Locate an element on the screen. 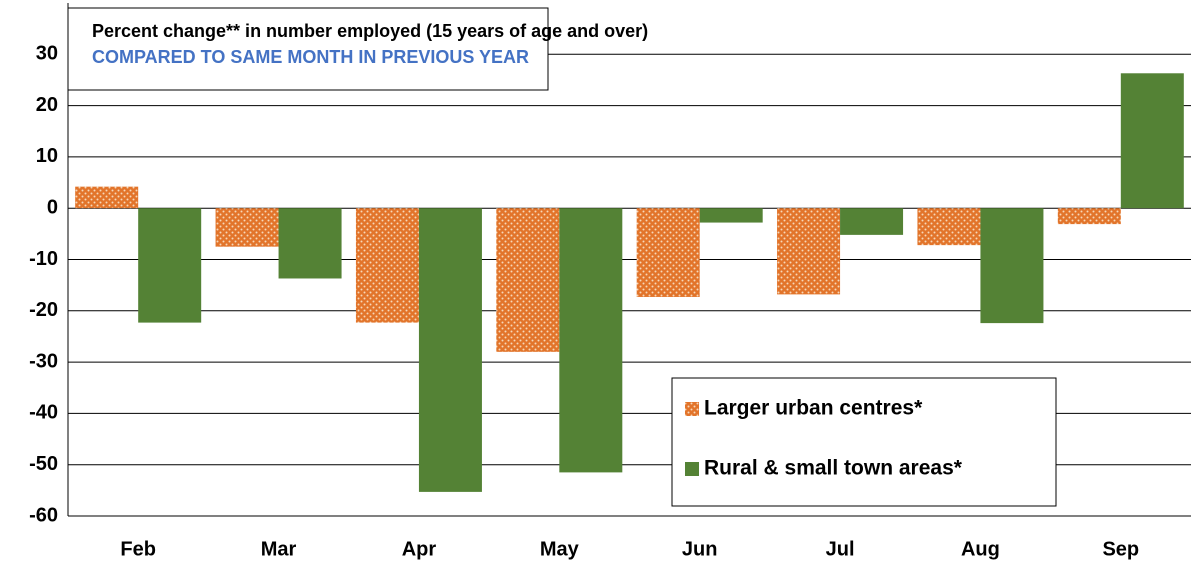  y-tick-label: -30 is located at coordinates (43, 361).